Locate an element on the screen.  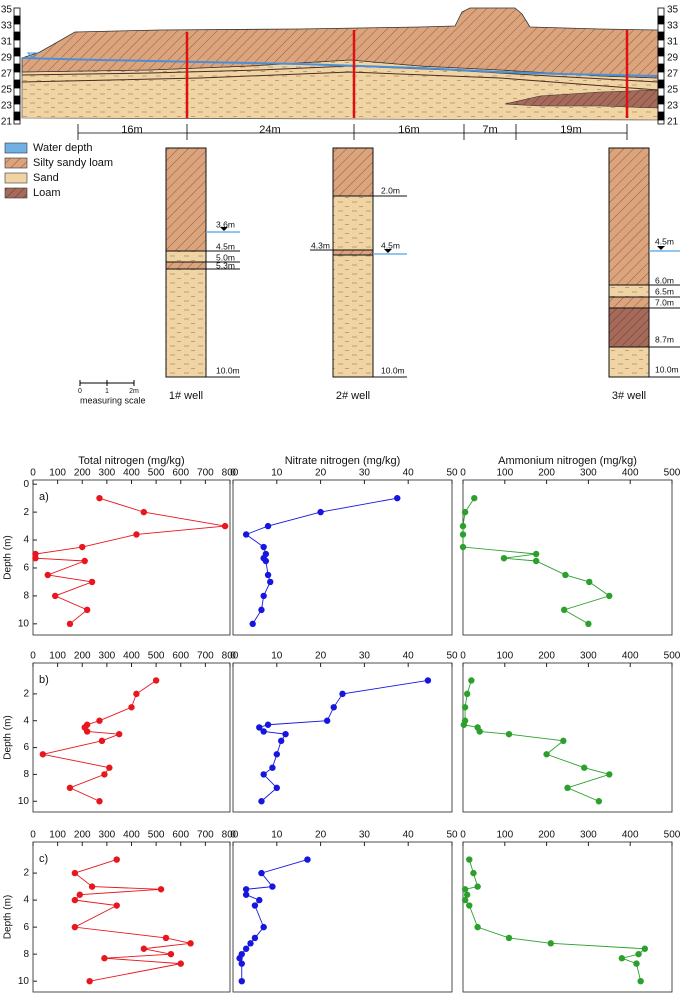
legend-label: Water depth is located at coordinates (63, 148).